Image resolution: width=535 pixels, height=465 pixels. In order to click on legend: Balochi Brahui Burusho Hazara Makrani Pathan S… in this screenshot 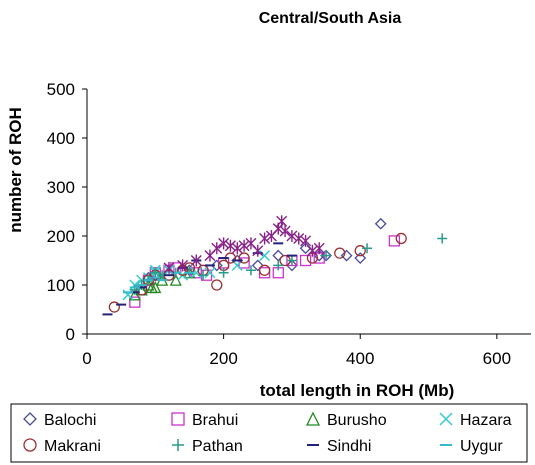, I will do `click(269, 433)`.